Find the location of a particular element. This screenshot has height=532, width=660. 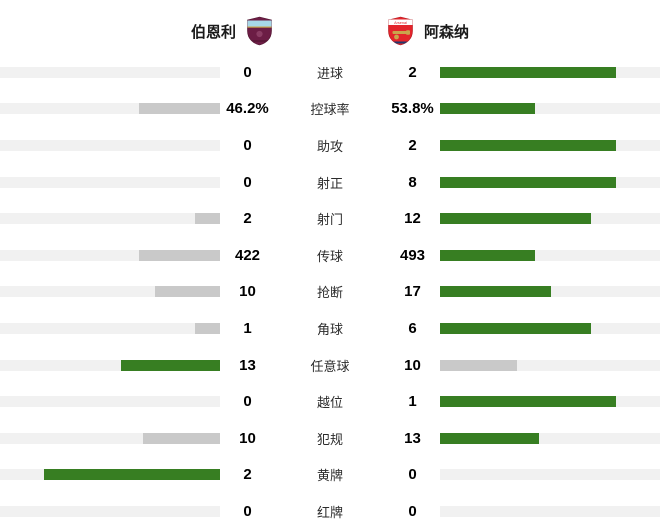

stat-label: 传球 is located at coordinates (329, 256).